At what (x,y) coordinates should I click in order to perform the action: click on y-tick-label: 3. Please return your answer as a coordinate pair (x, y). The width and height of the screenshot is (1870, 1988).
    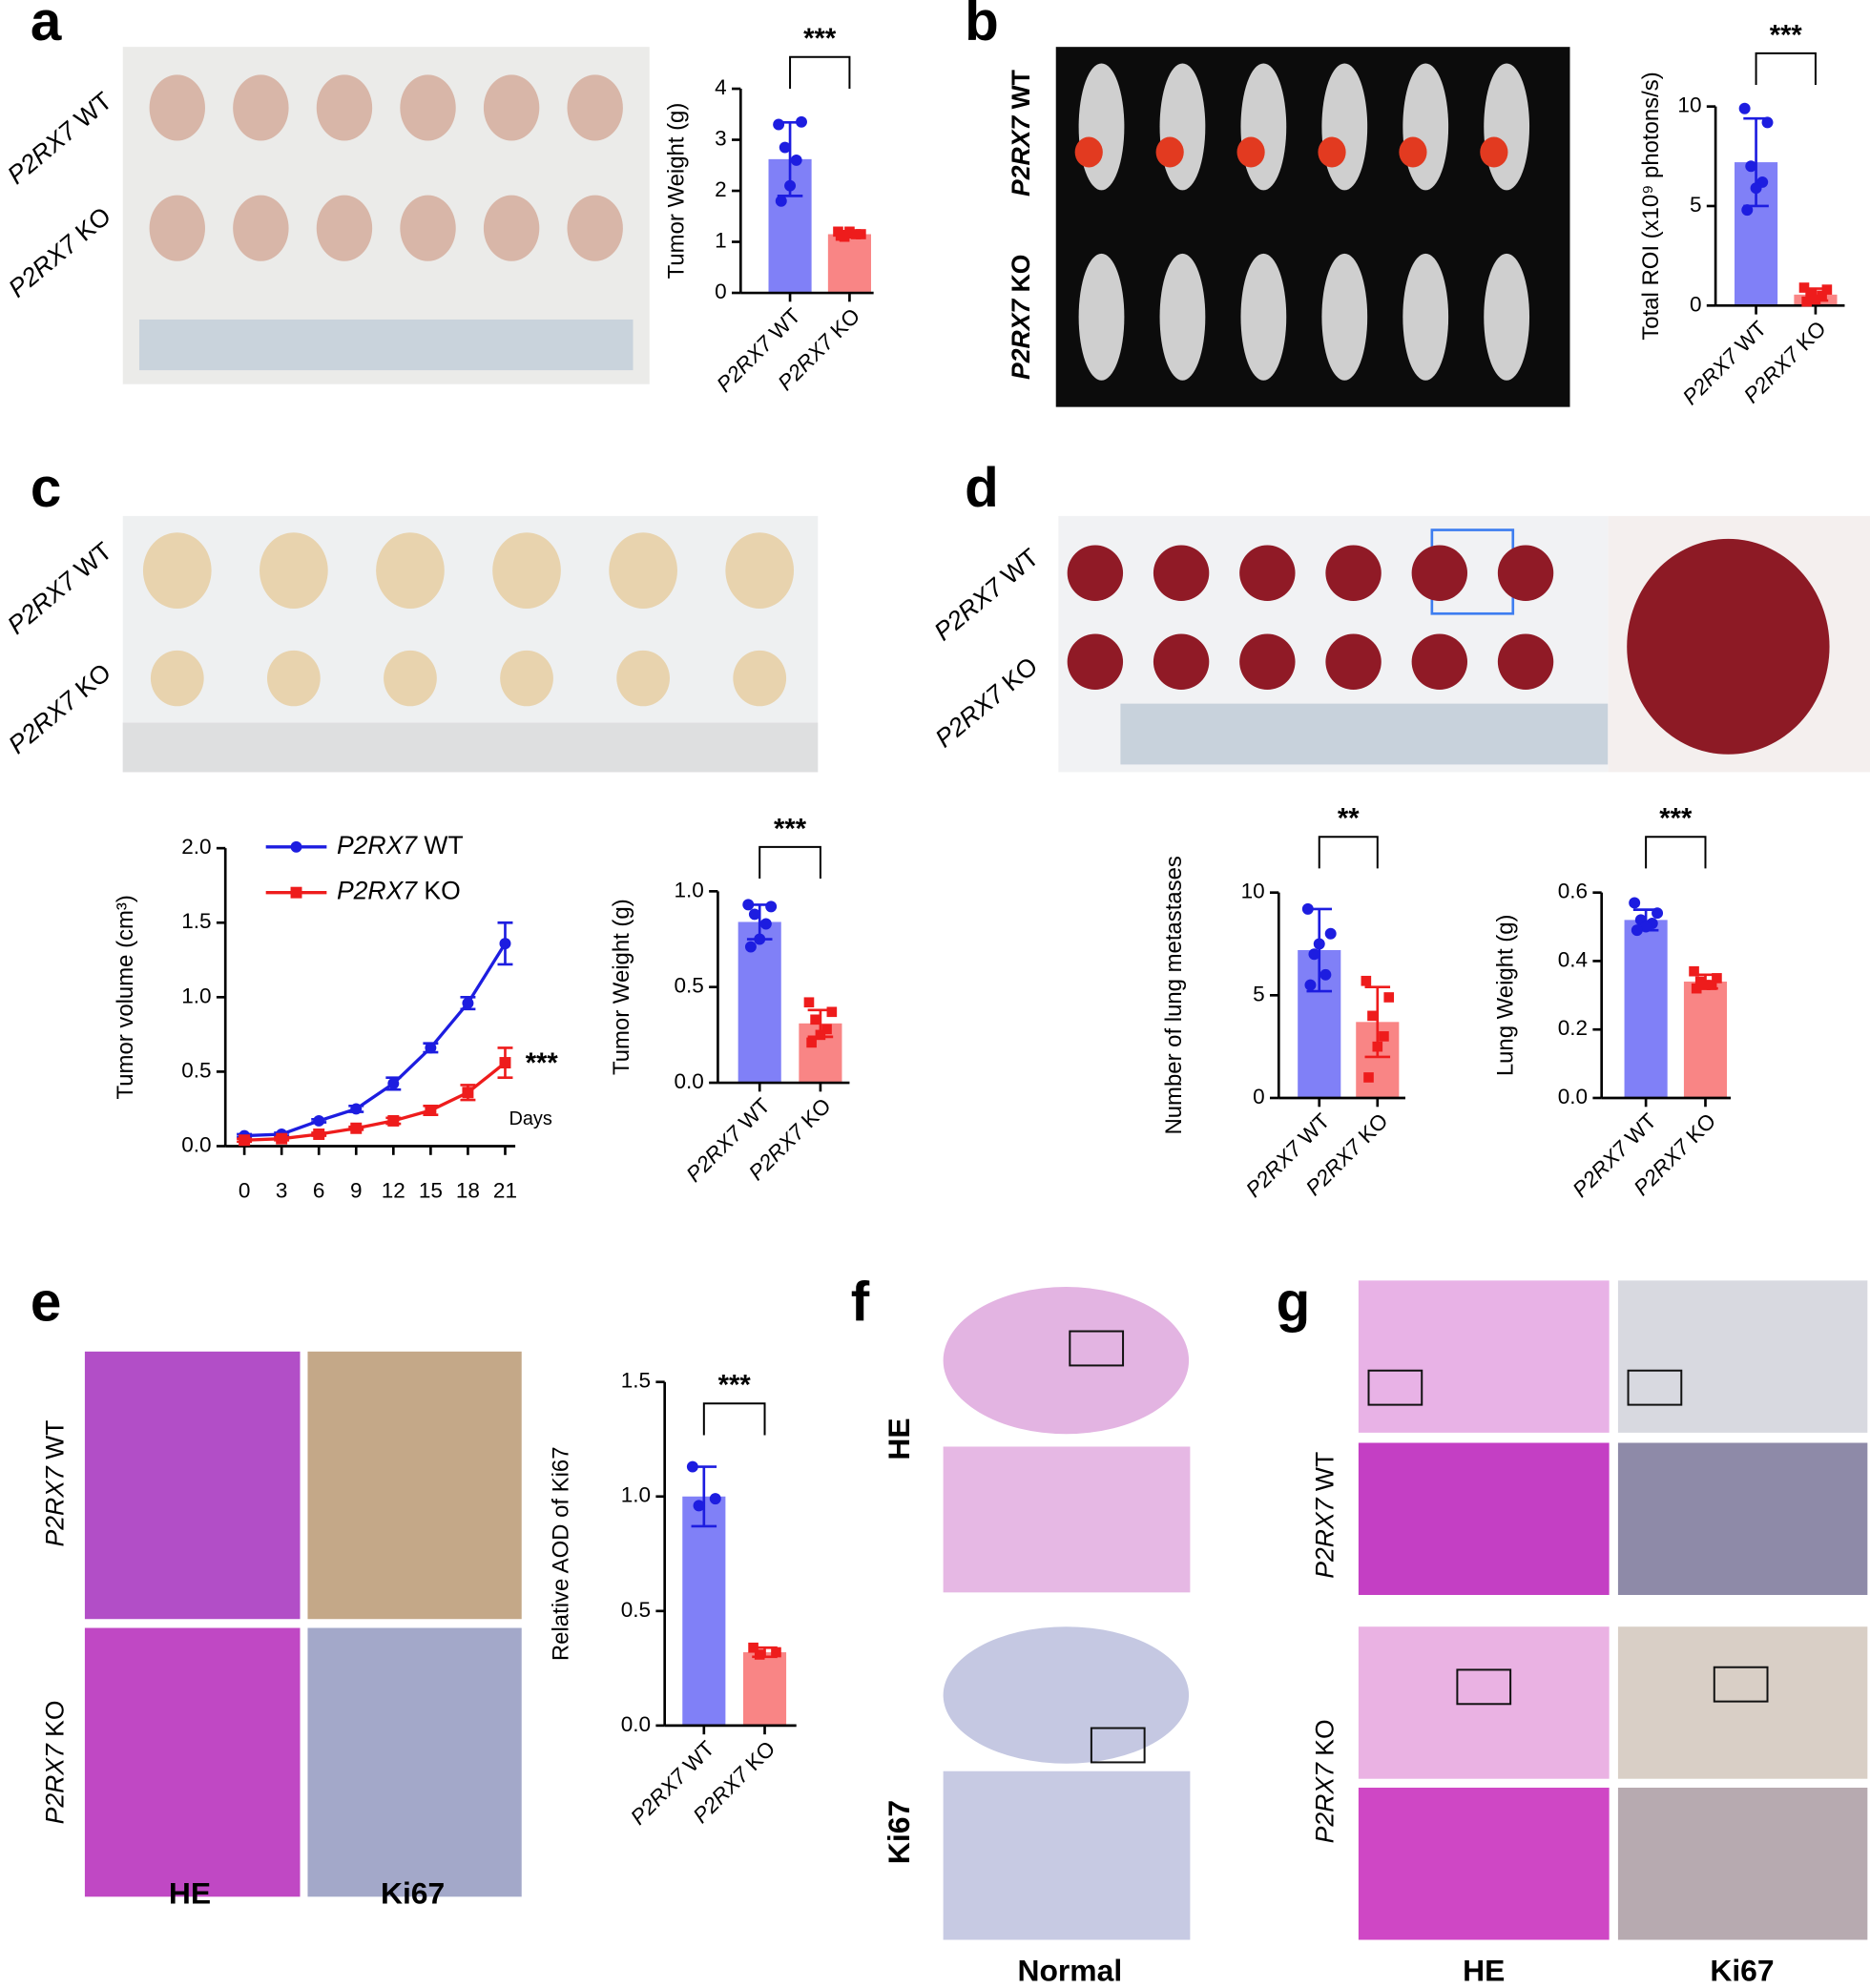
    Looking at the image, I should click on (721, 138).